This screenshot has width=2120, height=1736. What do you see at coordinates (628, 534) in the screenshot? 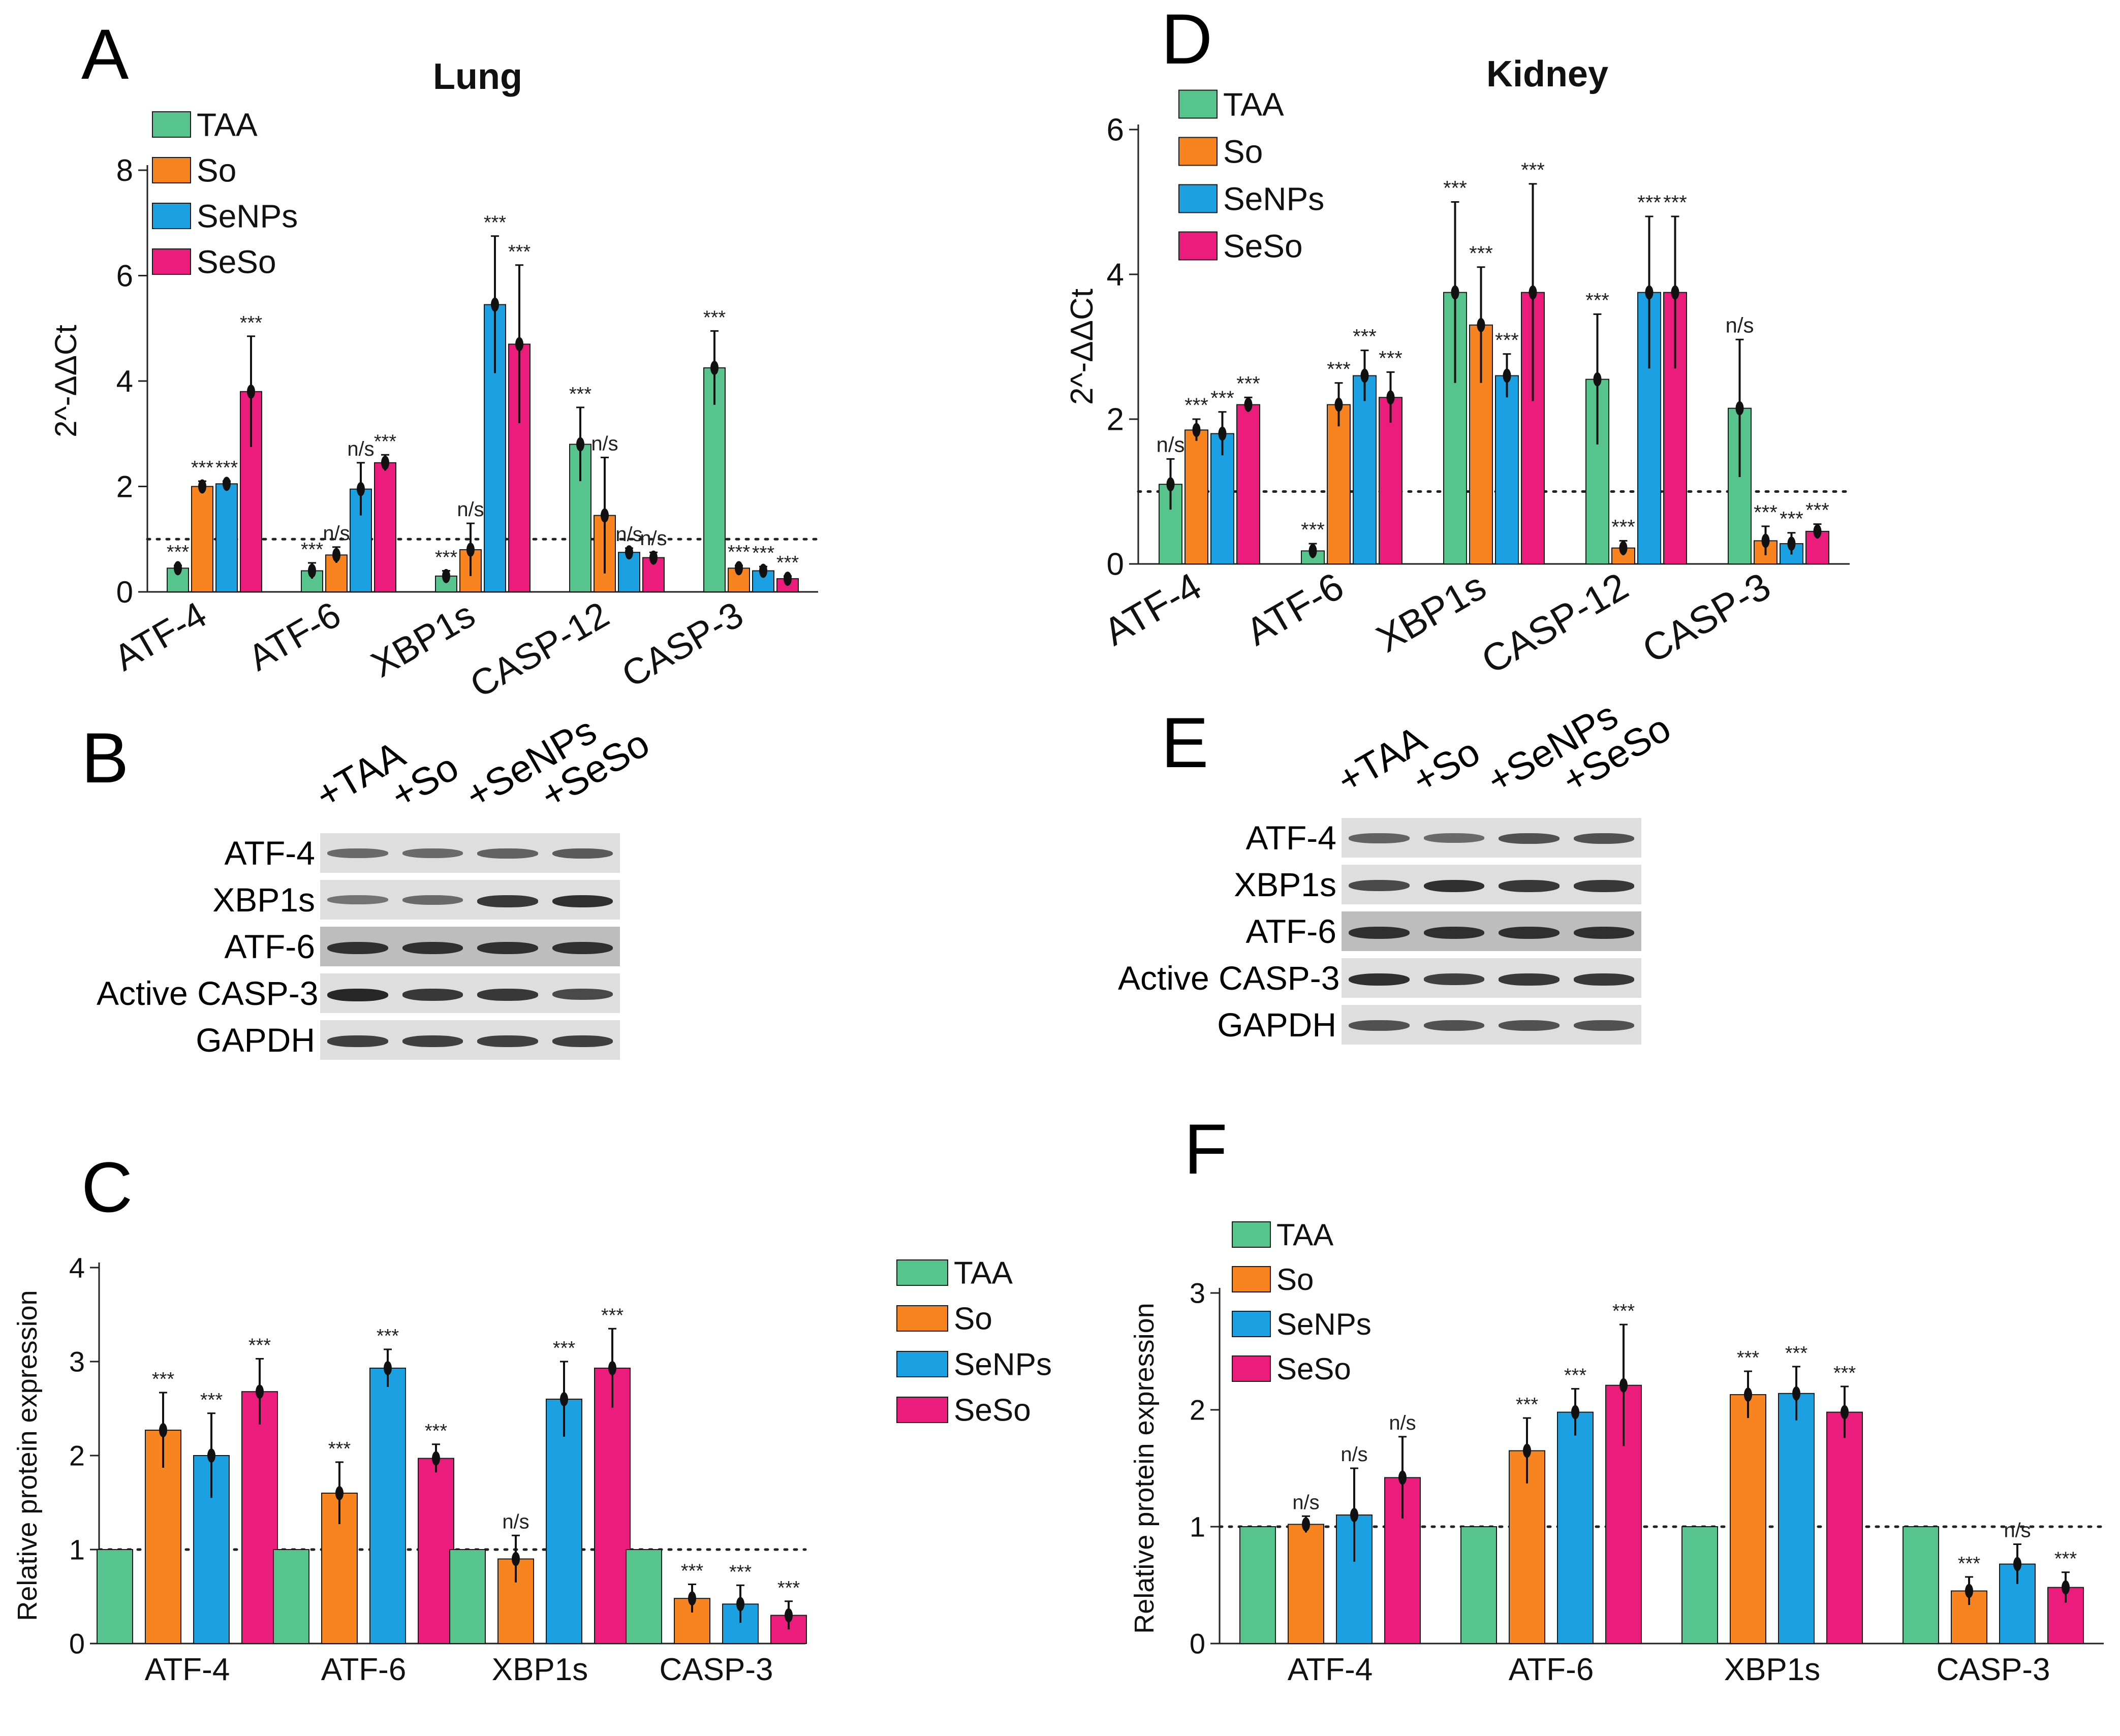
I see `significance-label-casp-12-senps: n/s` at bounding box center [628, 534].